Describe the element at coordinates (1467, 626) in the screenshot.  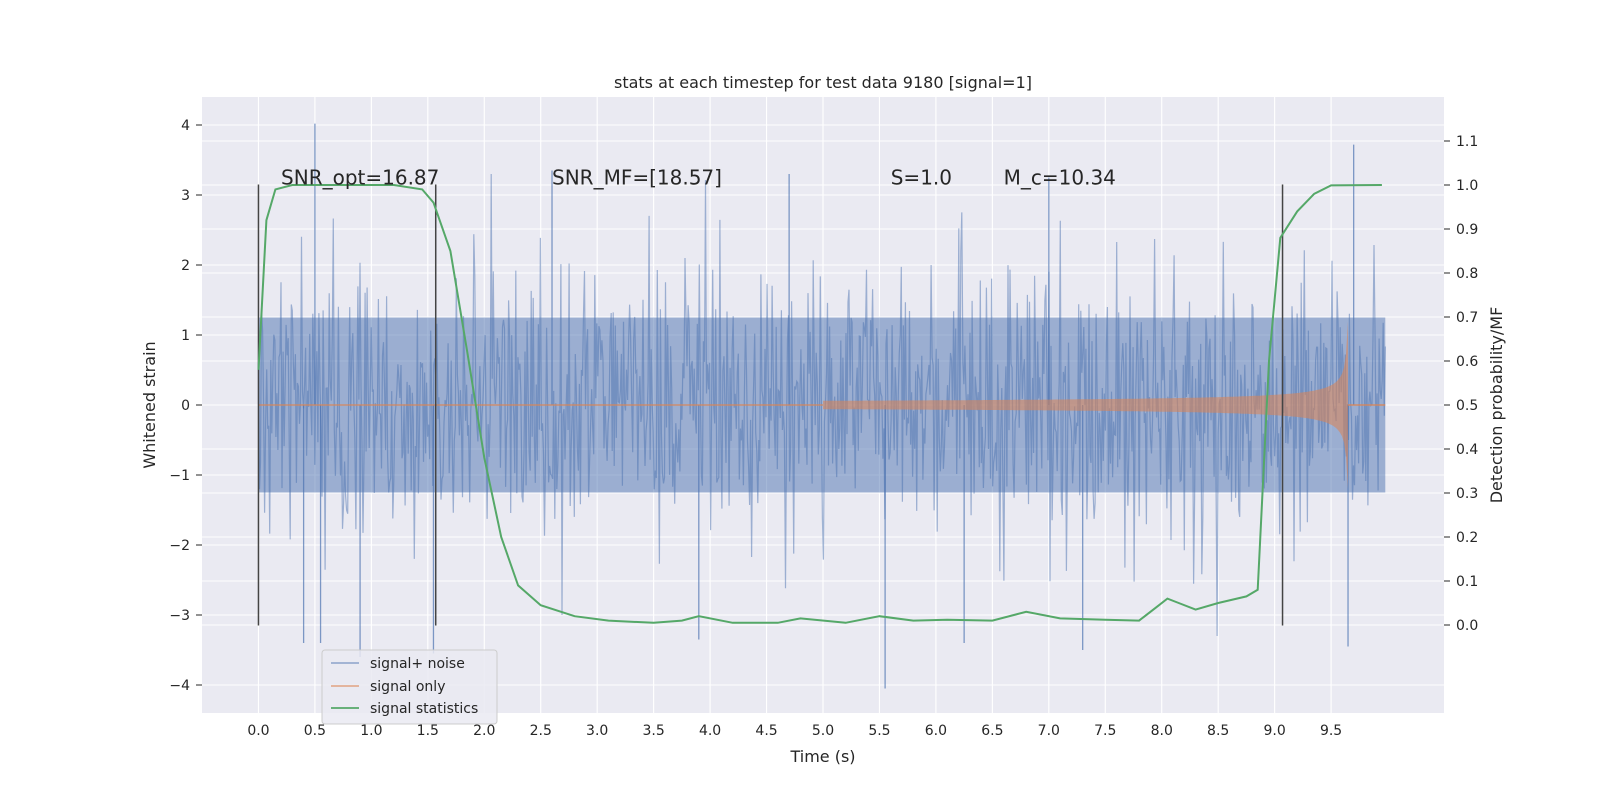
I see `y-tick-label-right: 0.0` at that location.